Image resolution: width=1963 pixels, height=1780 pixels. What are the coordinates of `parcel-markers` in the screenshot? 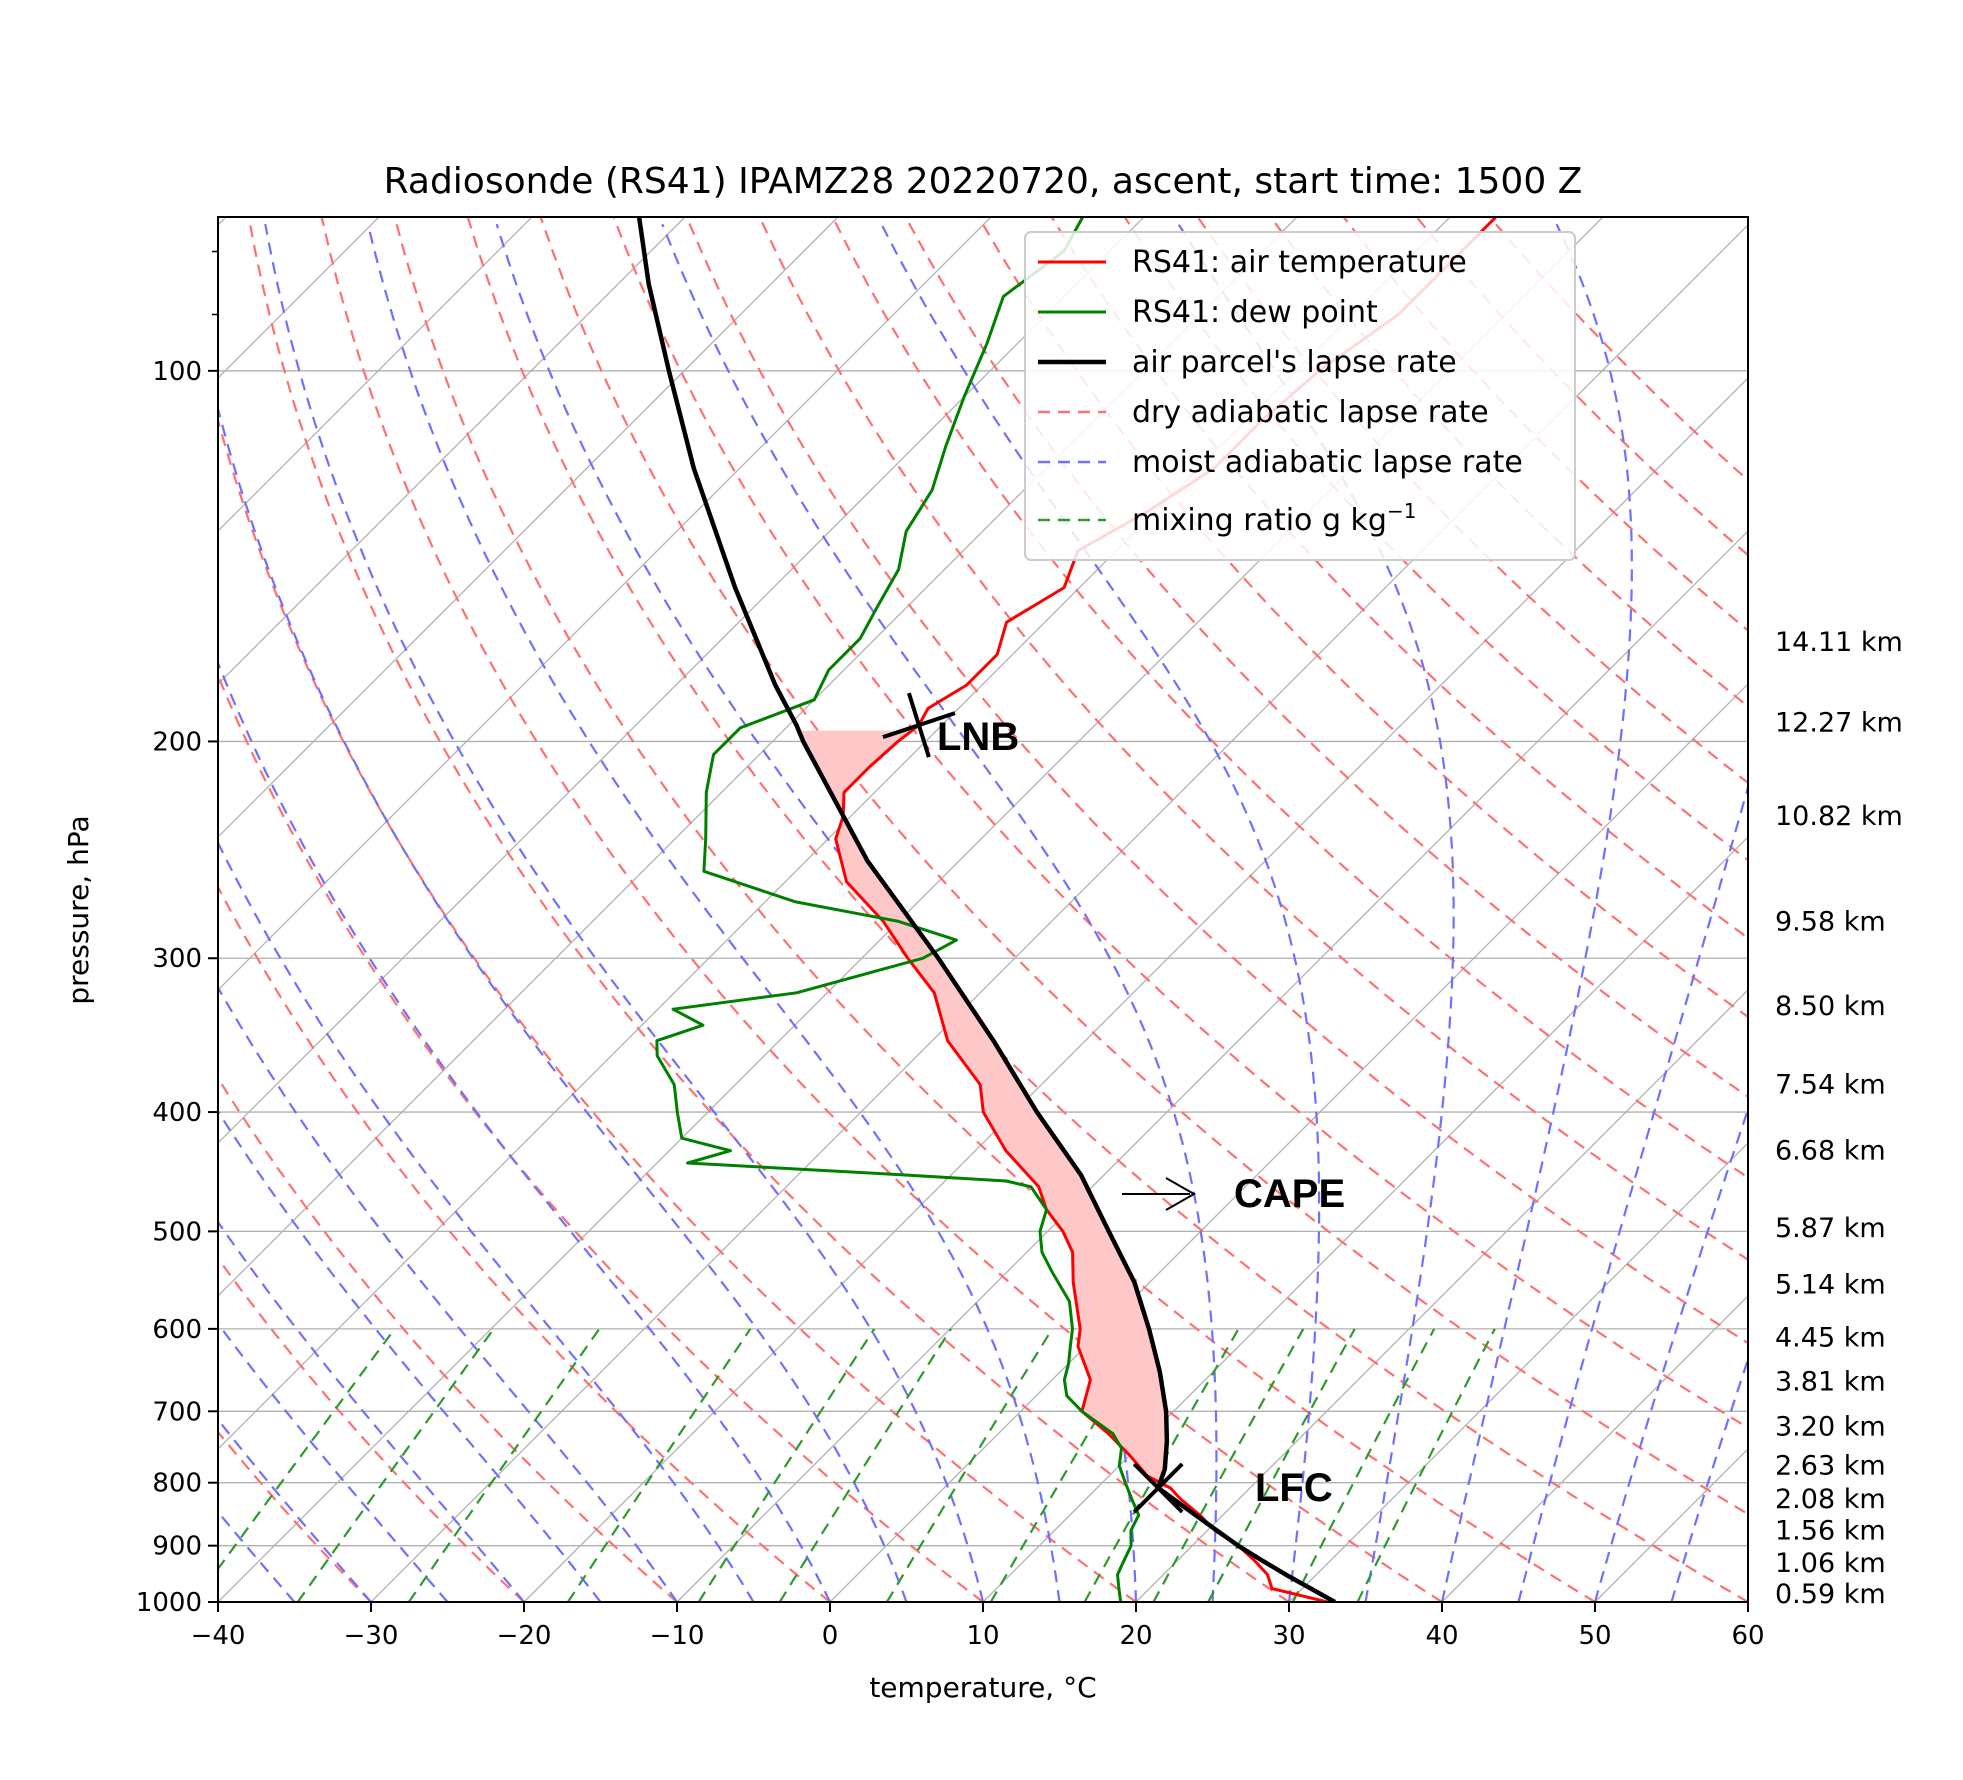 It's located at (1033, 1103).